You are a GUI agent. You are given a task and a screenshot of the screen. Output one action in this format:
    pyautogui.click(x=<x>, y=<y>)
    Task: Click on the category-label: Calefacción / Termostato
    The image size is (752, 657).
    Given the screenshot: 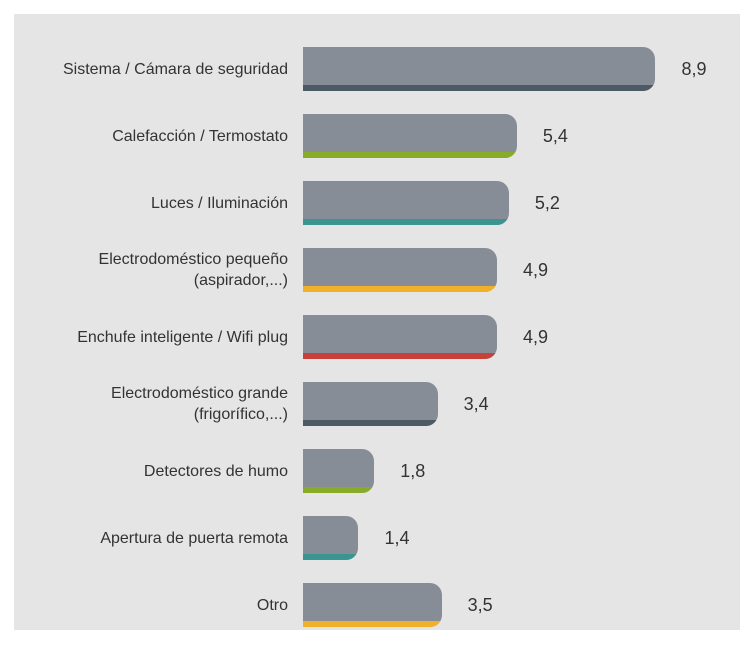 What is the action you would take?
    pyautogui.click(x=200, y=136)
    